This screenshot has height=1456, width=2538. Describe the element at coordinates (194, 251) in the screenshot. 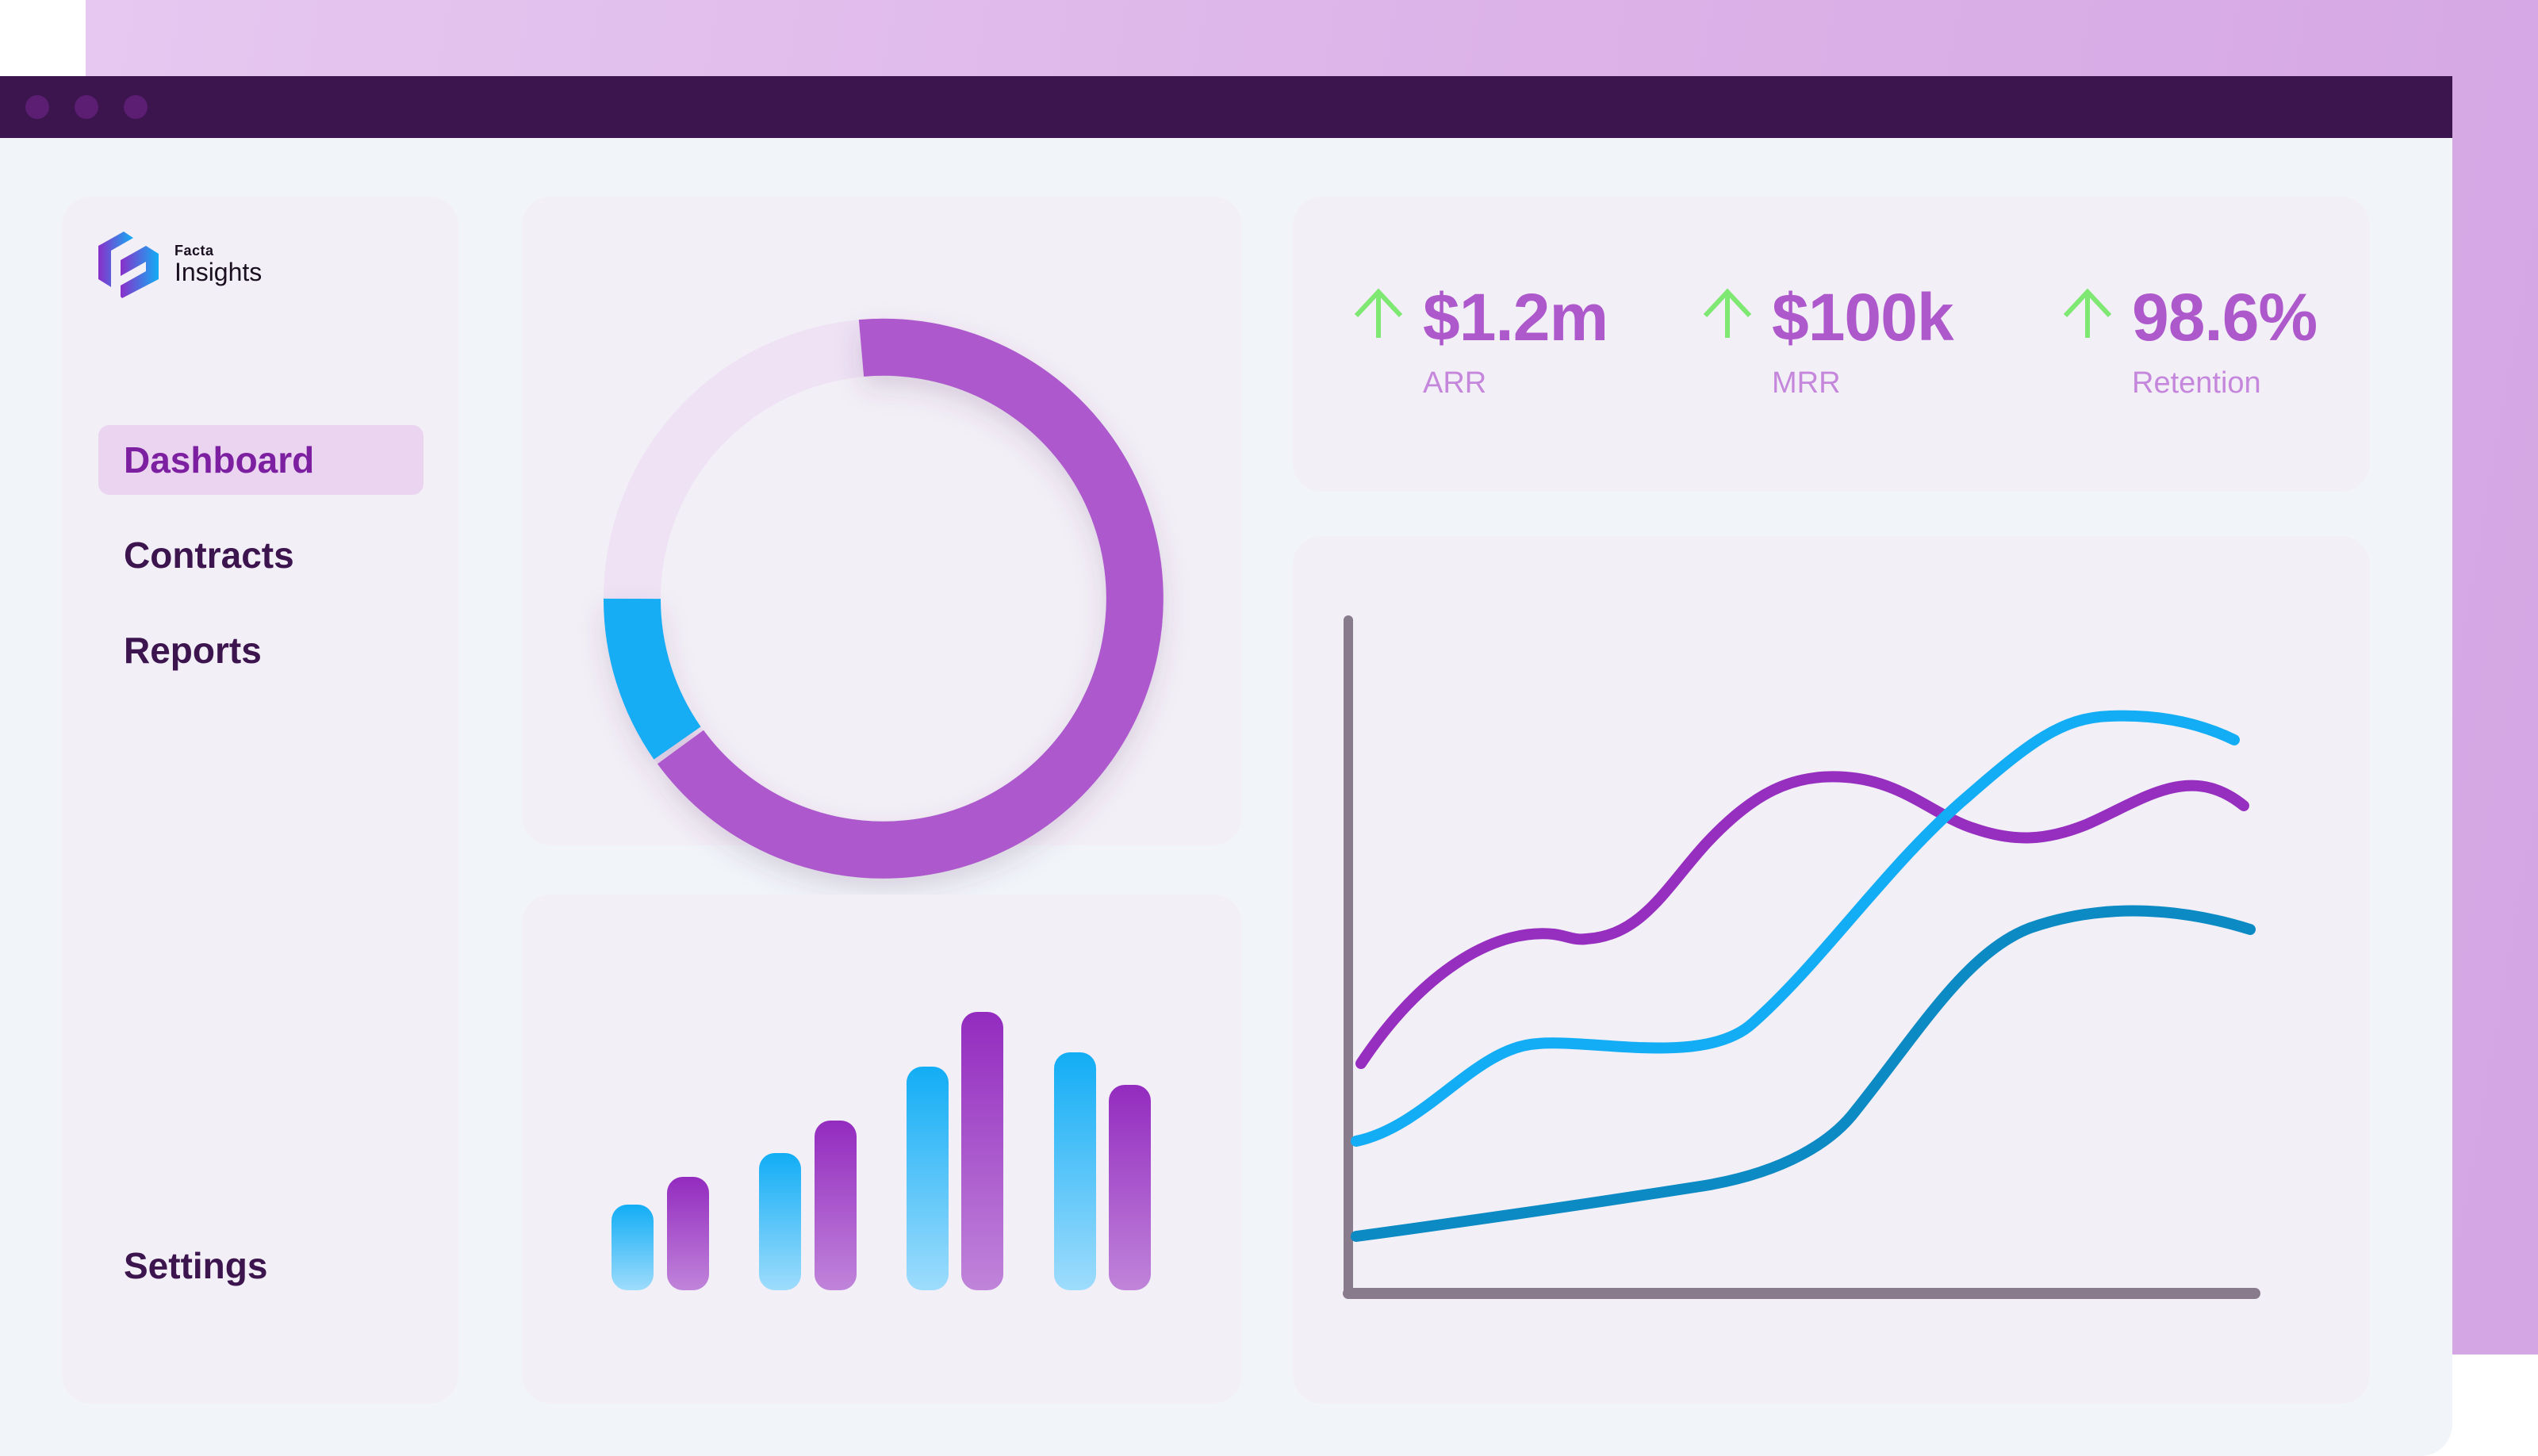

I see `brand-small: Facta` at that location.